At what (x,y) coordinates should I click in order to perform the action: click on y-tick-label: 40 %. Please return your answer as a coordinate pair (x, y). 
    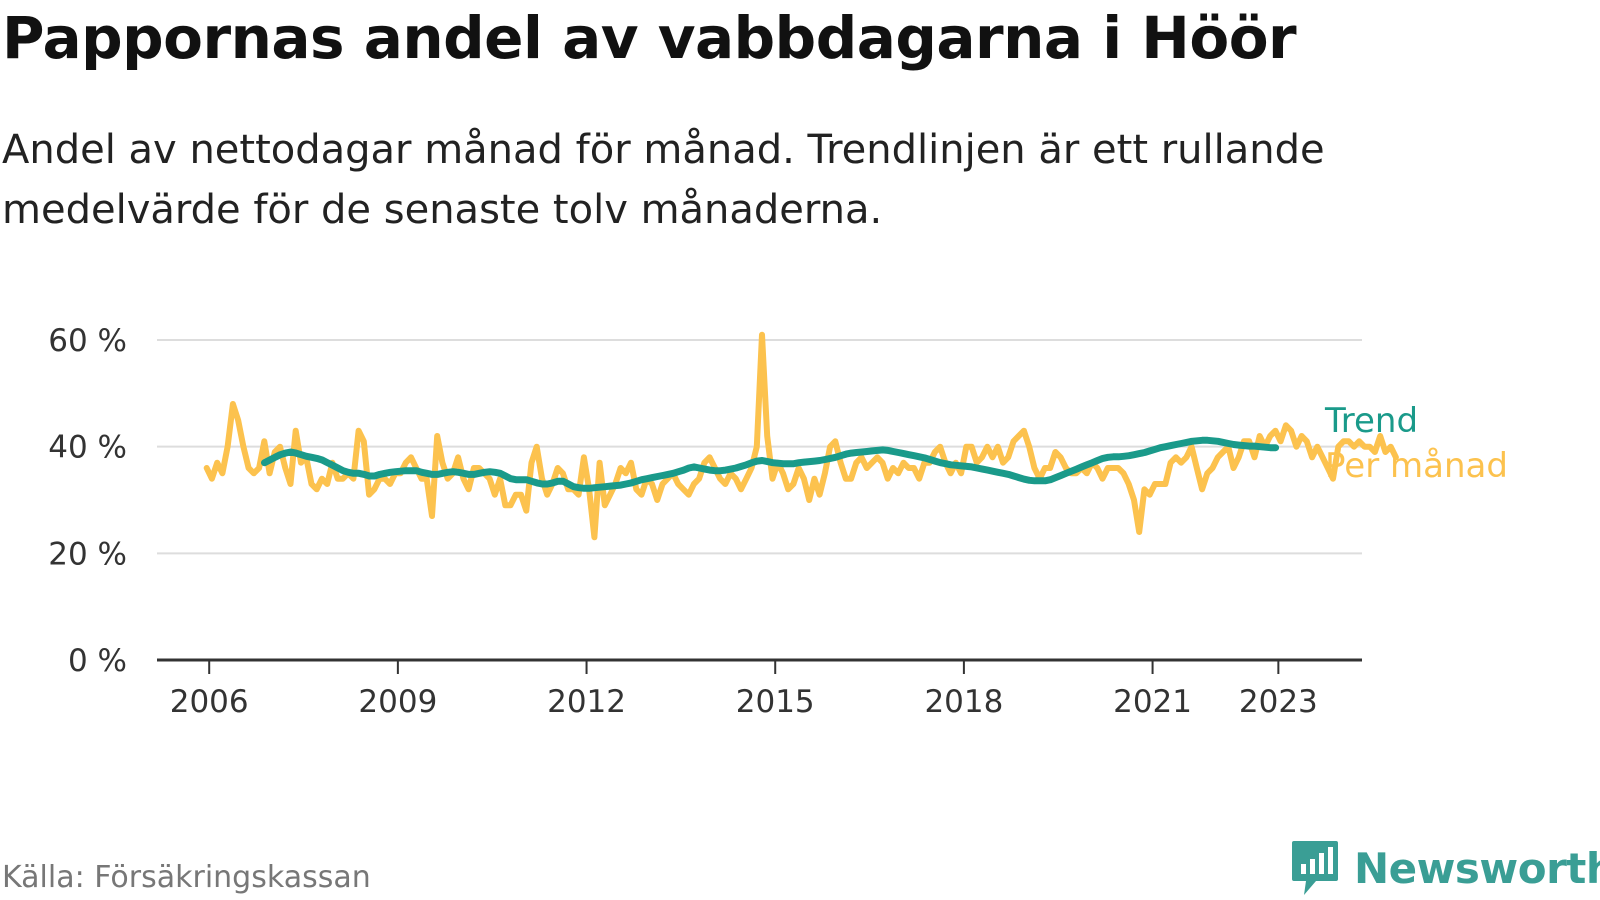
    Looking at the image, I should click on (87, 448).